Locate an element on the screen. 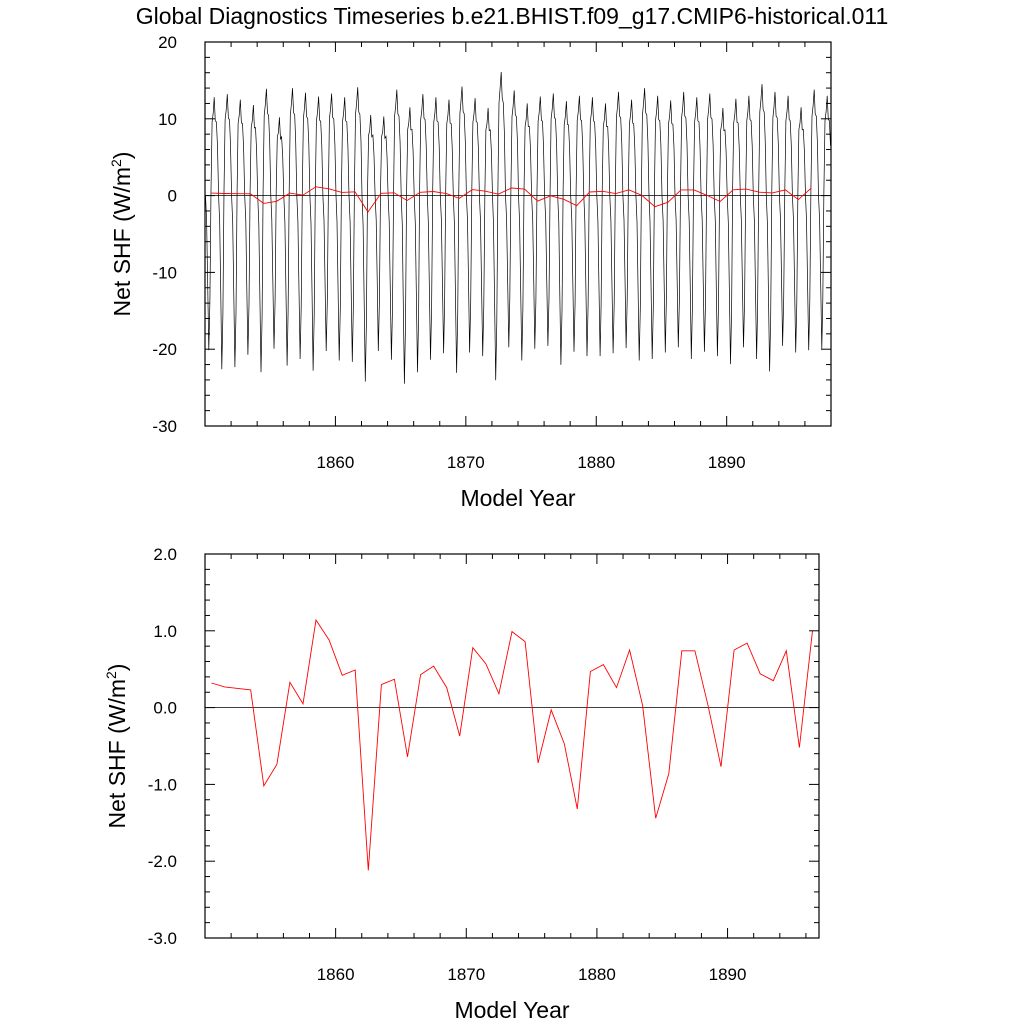  y-tick-label: 2.0 is located at coordinates (165, 554).